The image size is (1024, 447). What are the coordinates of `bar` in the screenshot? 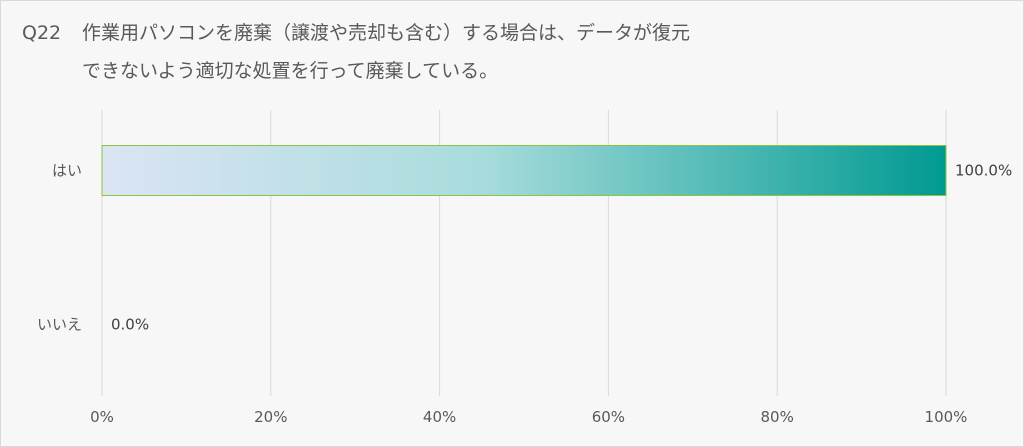 It's located at (524, 170).